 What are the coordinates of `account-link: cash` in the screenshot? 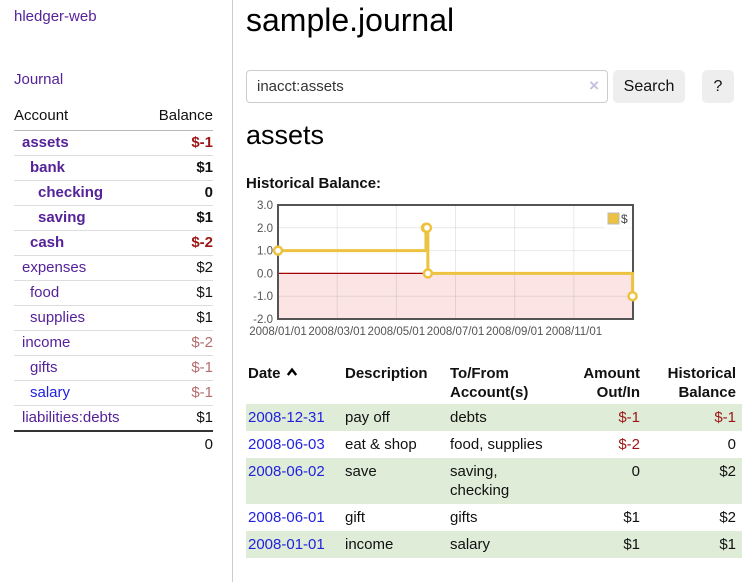 It's located at (47, 242).